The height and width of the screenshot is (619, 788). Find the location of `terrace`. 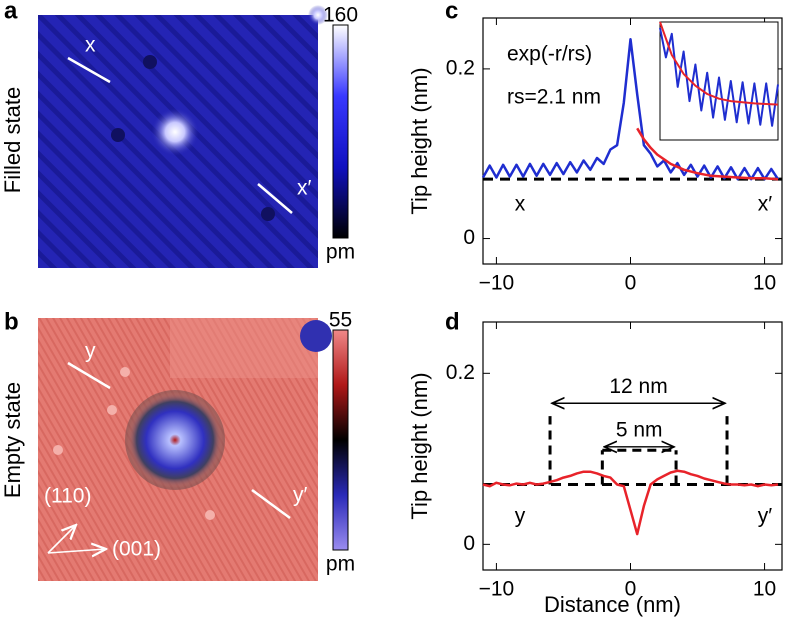

terrace is located at coordinates (244, 348).